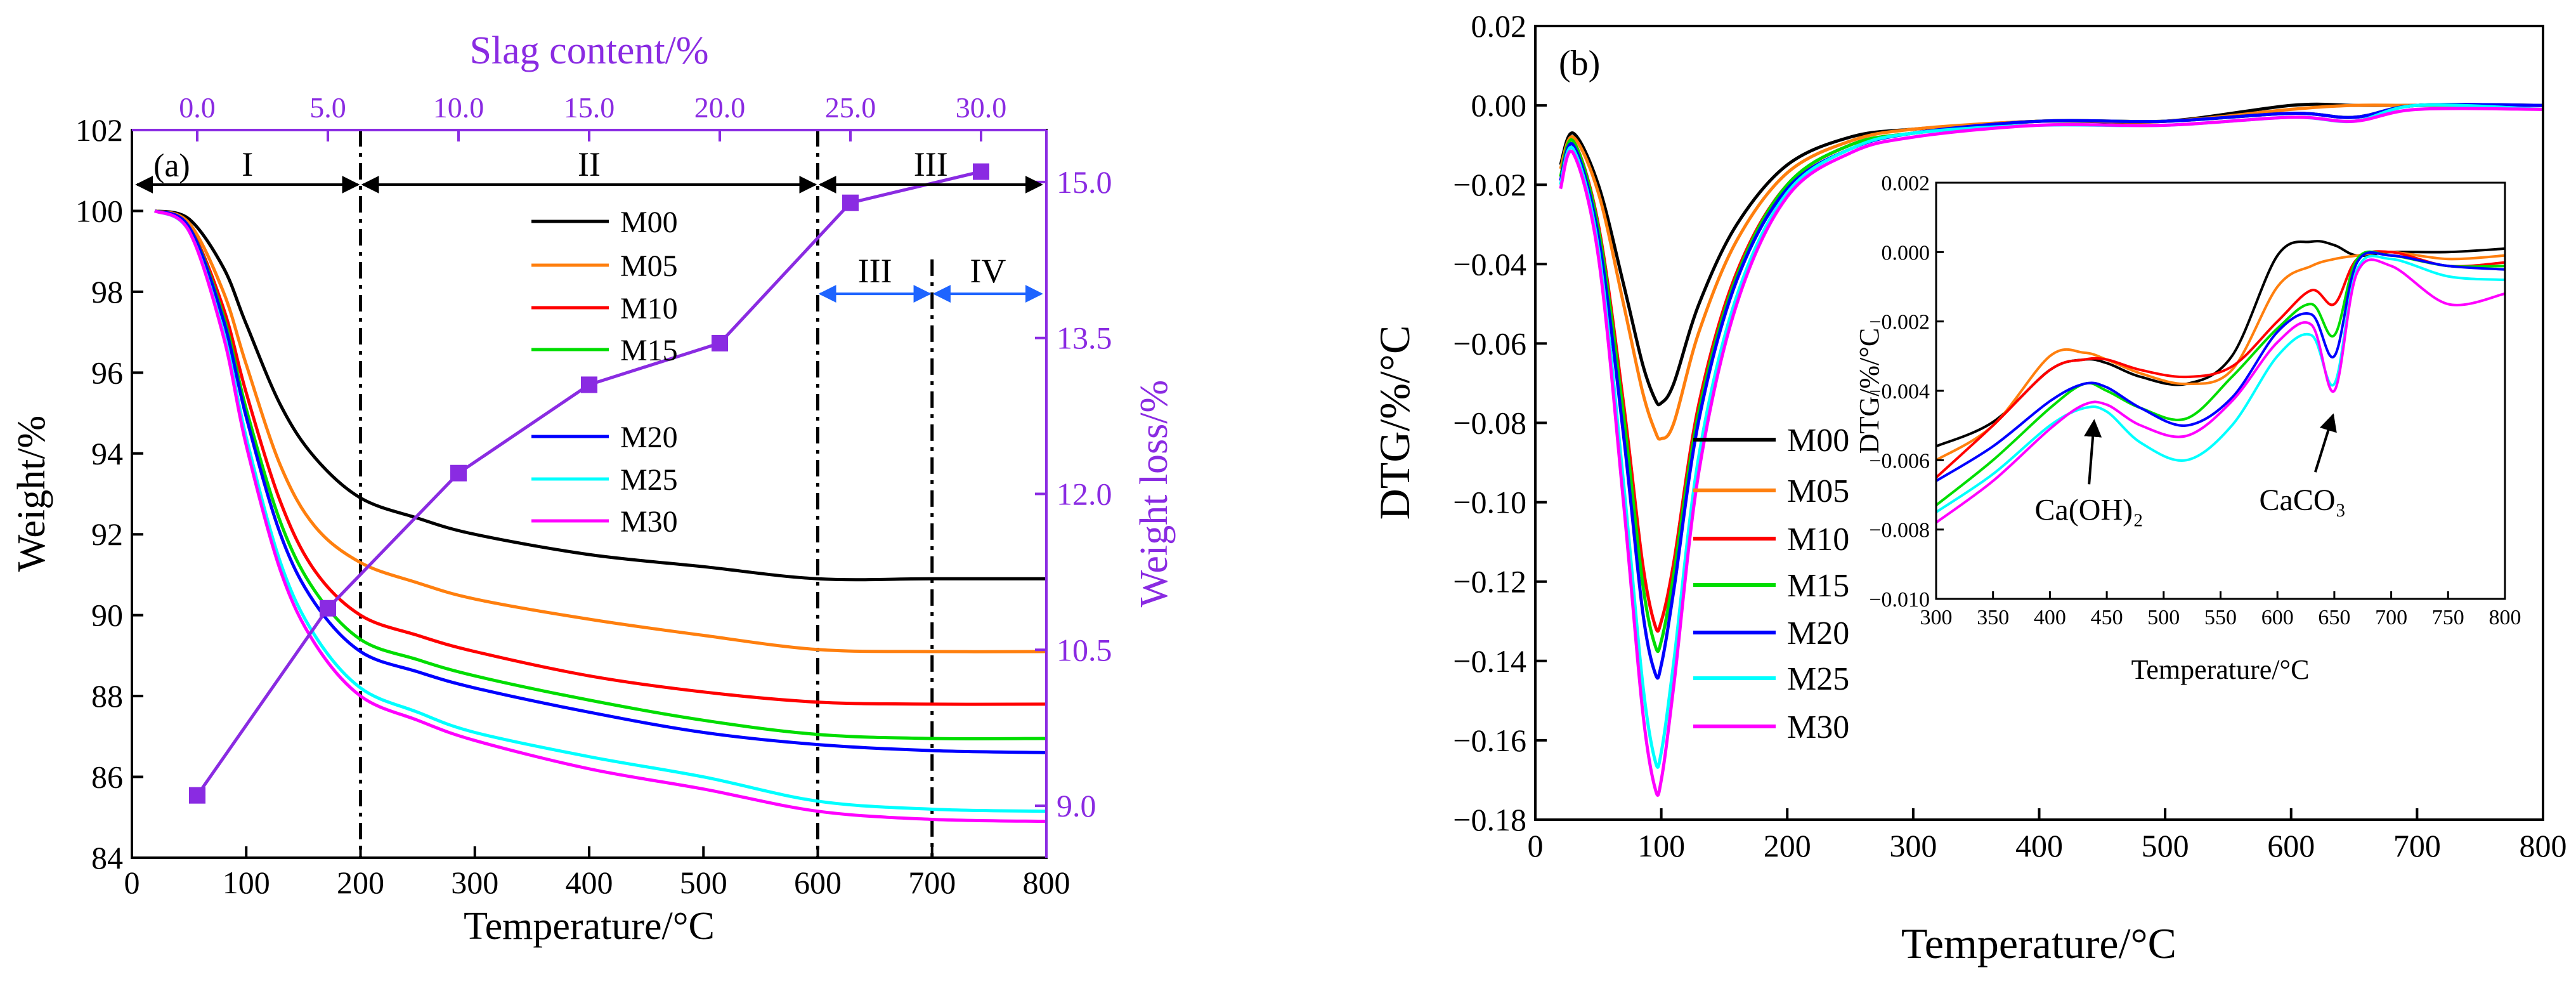  What do you see at coordinates (2334, 617) in the screenshot?
I see `inset-x-tick-label: 650` at bounding box center [2334, 617].